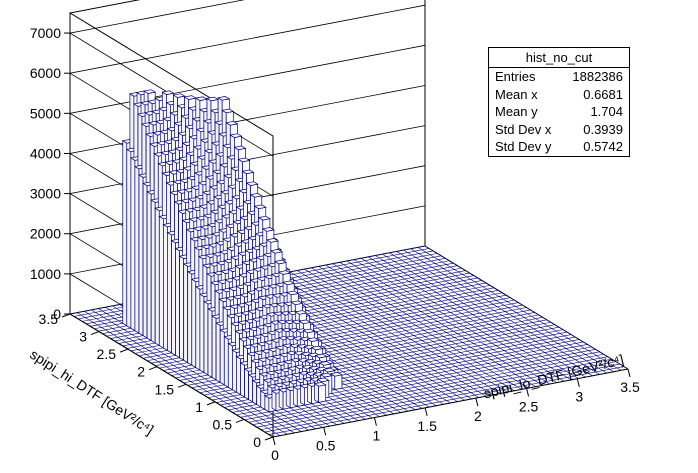  Describe the element at coordinates (171, 375) in the screenshot. I see `y-axis-line` at that location.